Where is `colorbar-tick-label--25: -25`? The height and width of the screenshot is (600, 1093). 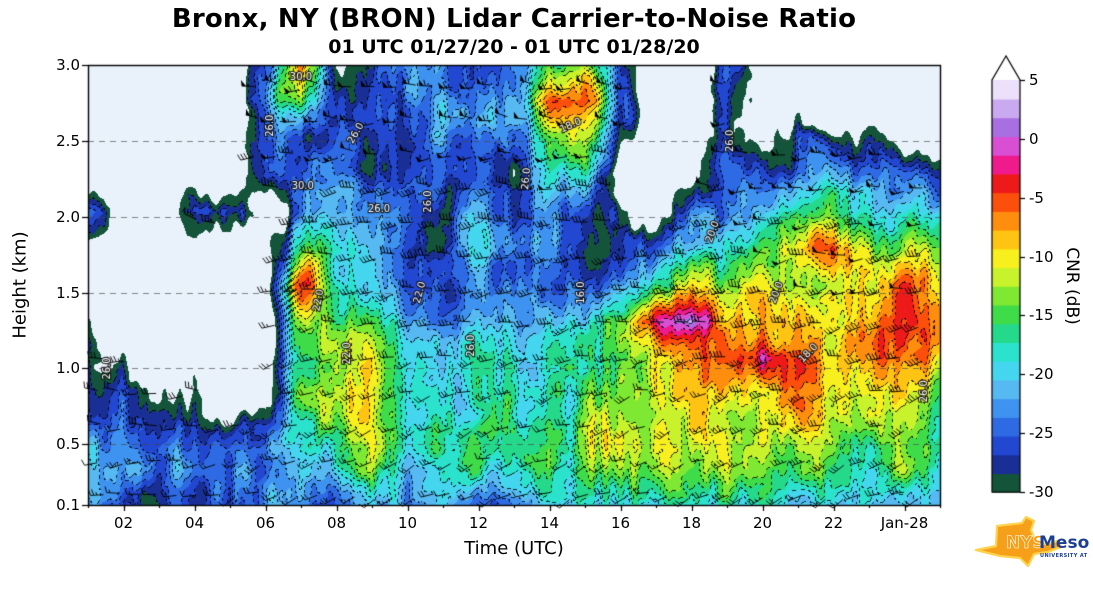
colorbar-tick-label--25: -25 is located at coordinates (1041, 433).